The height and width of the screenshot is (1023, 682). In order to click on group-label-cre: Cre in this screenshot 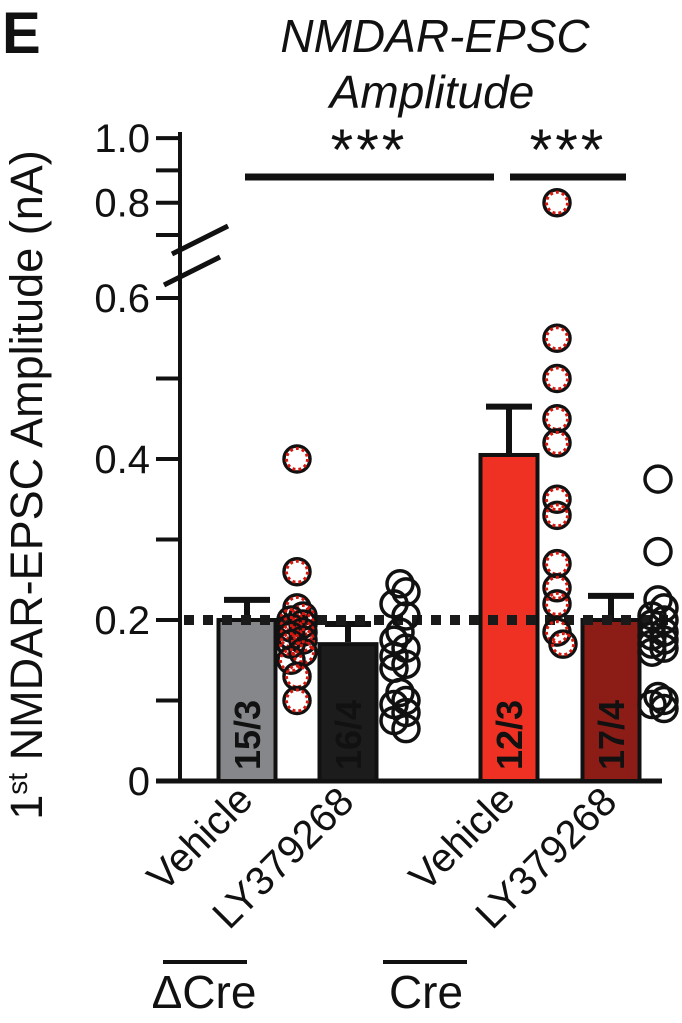, I will do `click(426, 992)`.